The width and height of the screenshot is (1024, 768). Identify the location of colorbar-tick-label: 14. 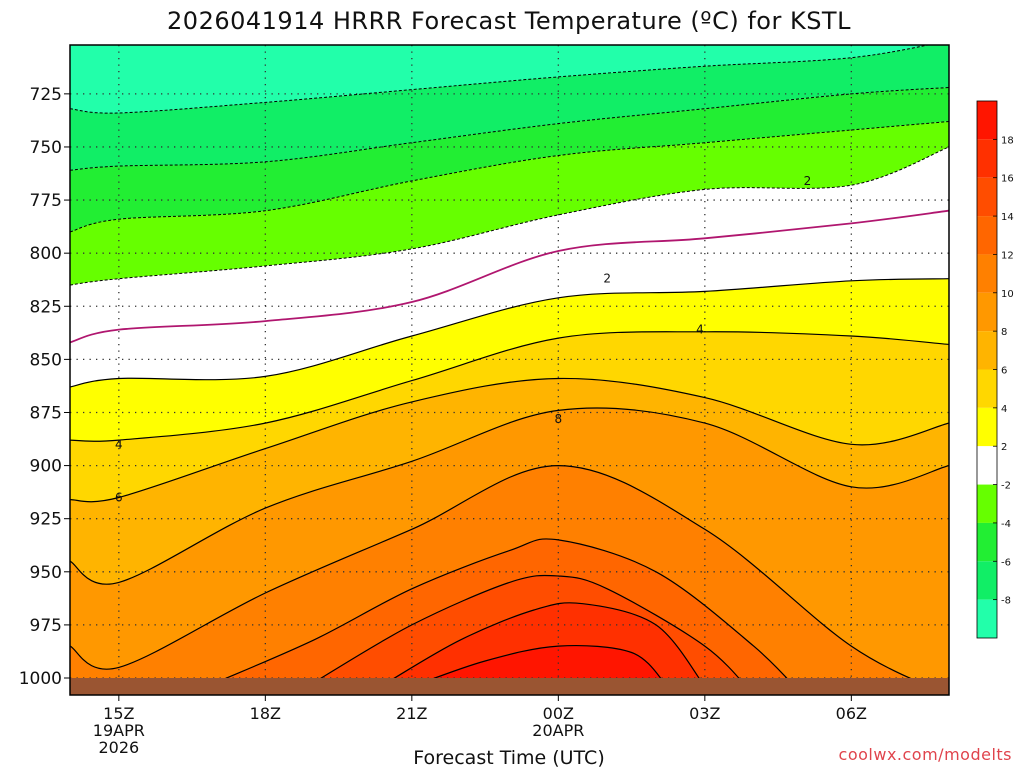
(1007, 217).